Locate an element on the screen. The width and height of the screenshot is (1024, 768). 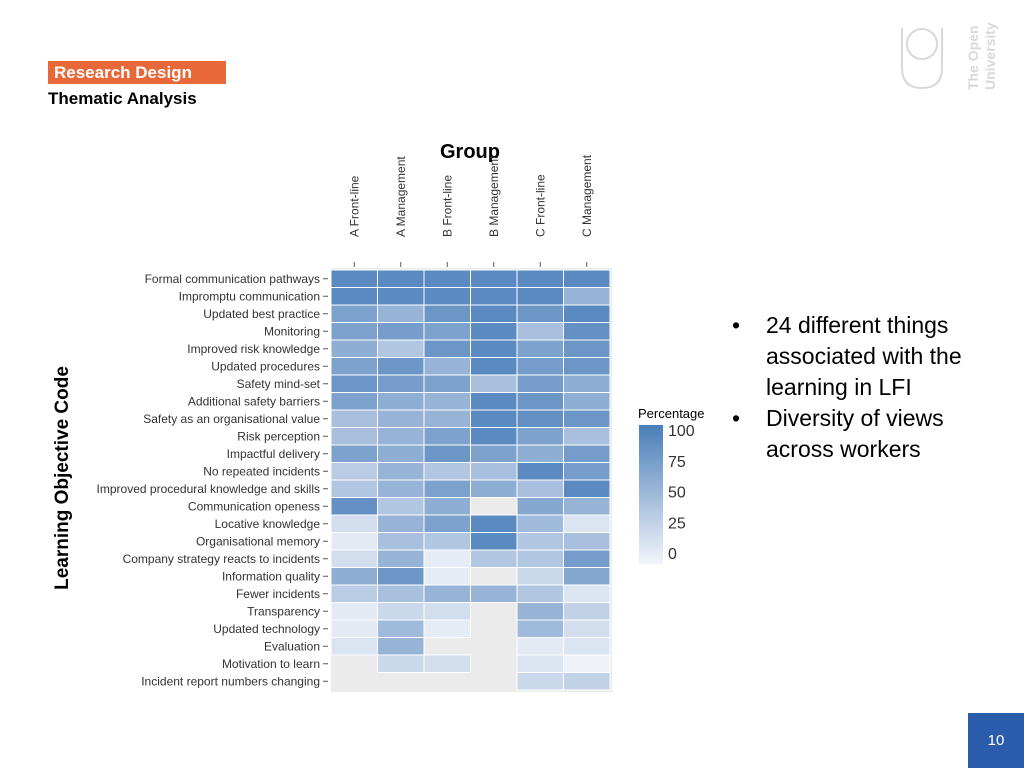
x-tick-label: C Front-line is located at coordinates (540, 205).